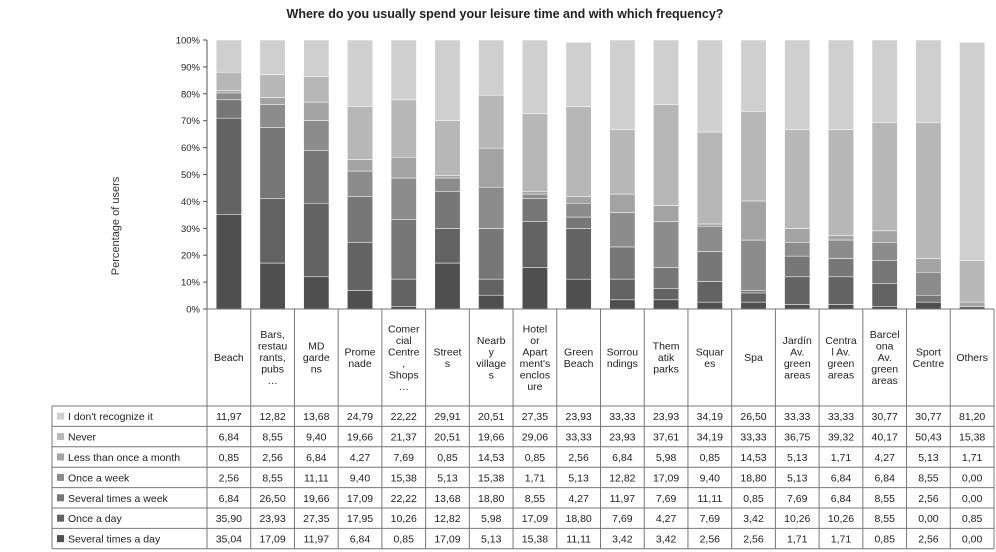 The image size is (996, 552). Describe the element at coordinates (124, 458) in the screenshot. I see `legend-label: Less than once a month` at that location.